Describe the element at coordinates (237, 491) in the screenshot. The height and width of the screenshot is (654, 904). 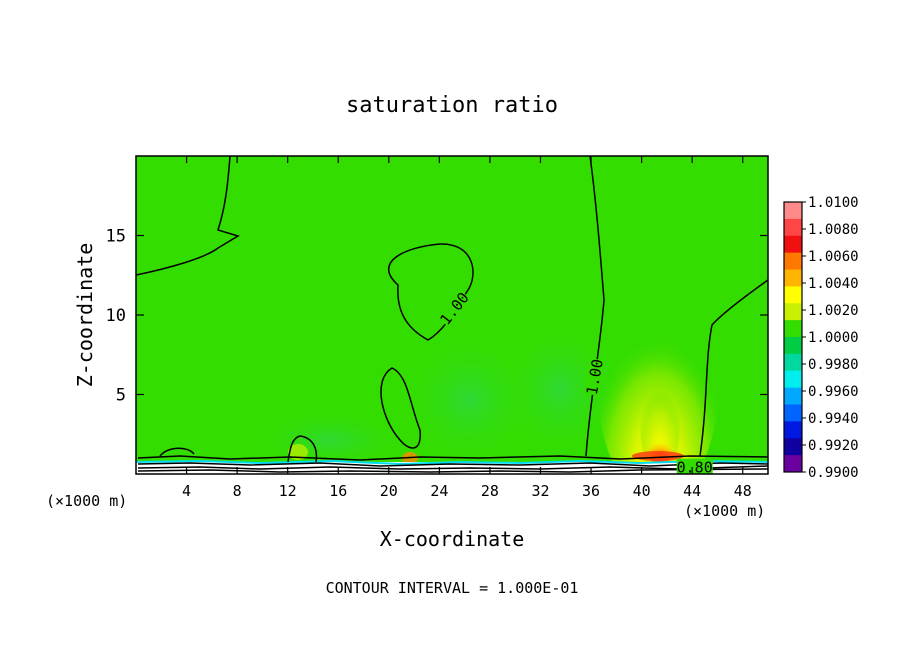
I see `x-tick-label: 8` at that location.